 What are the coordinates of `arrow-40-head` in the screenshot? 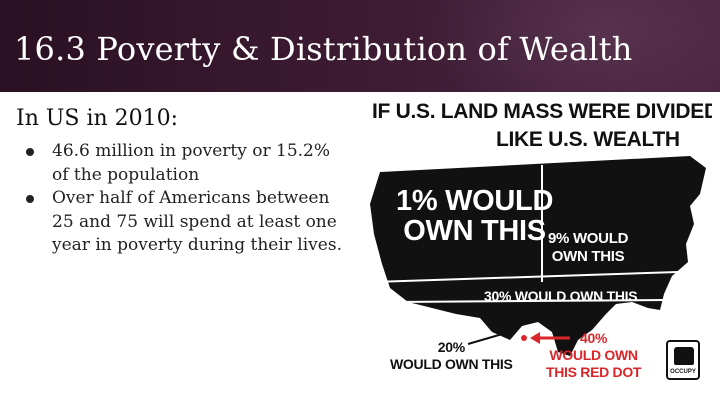 It's located at (535, 338).